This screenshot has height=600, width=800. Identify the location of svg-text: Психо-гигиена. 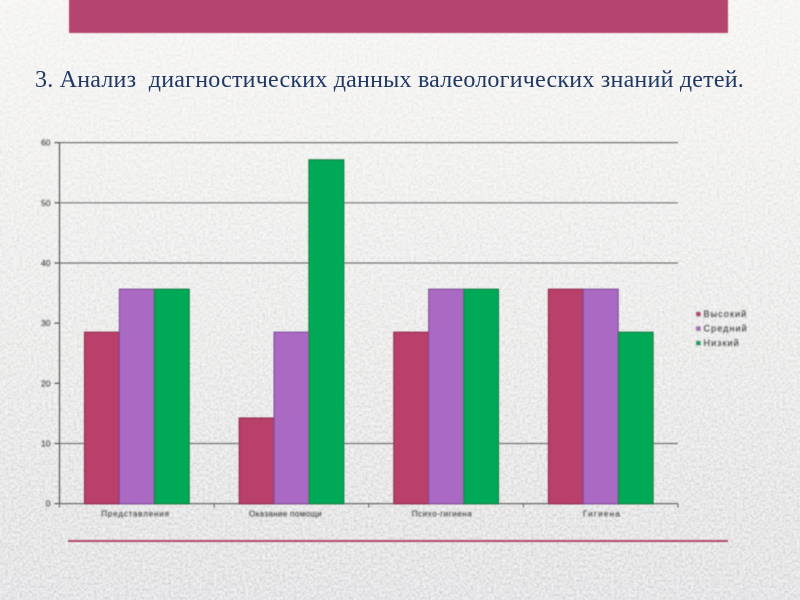
(442, 514).